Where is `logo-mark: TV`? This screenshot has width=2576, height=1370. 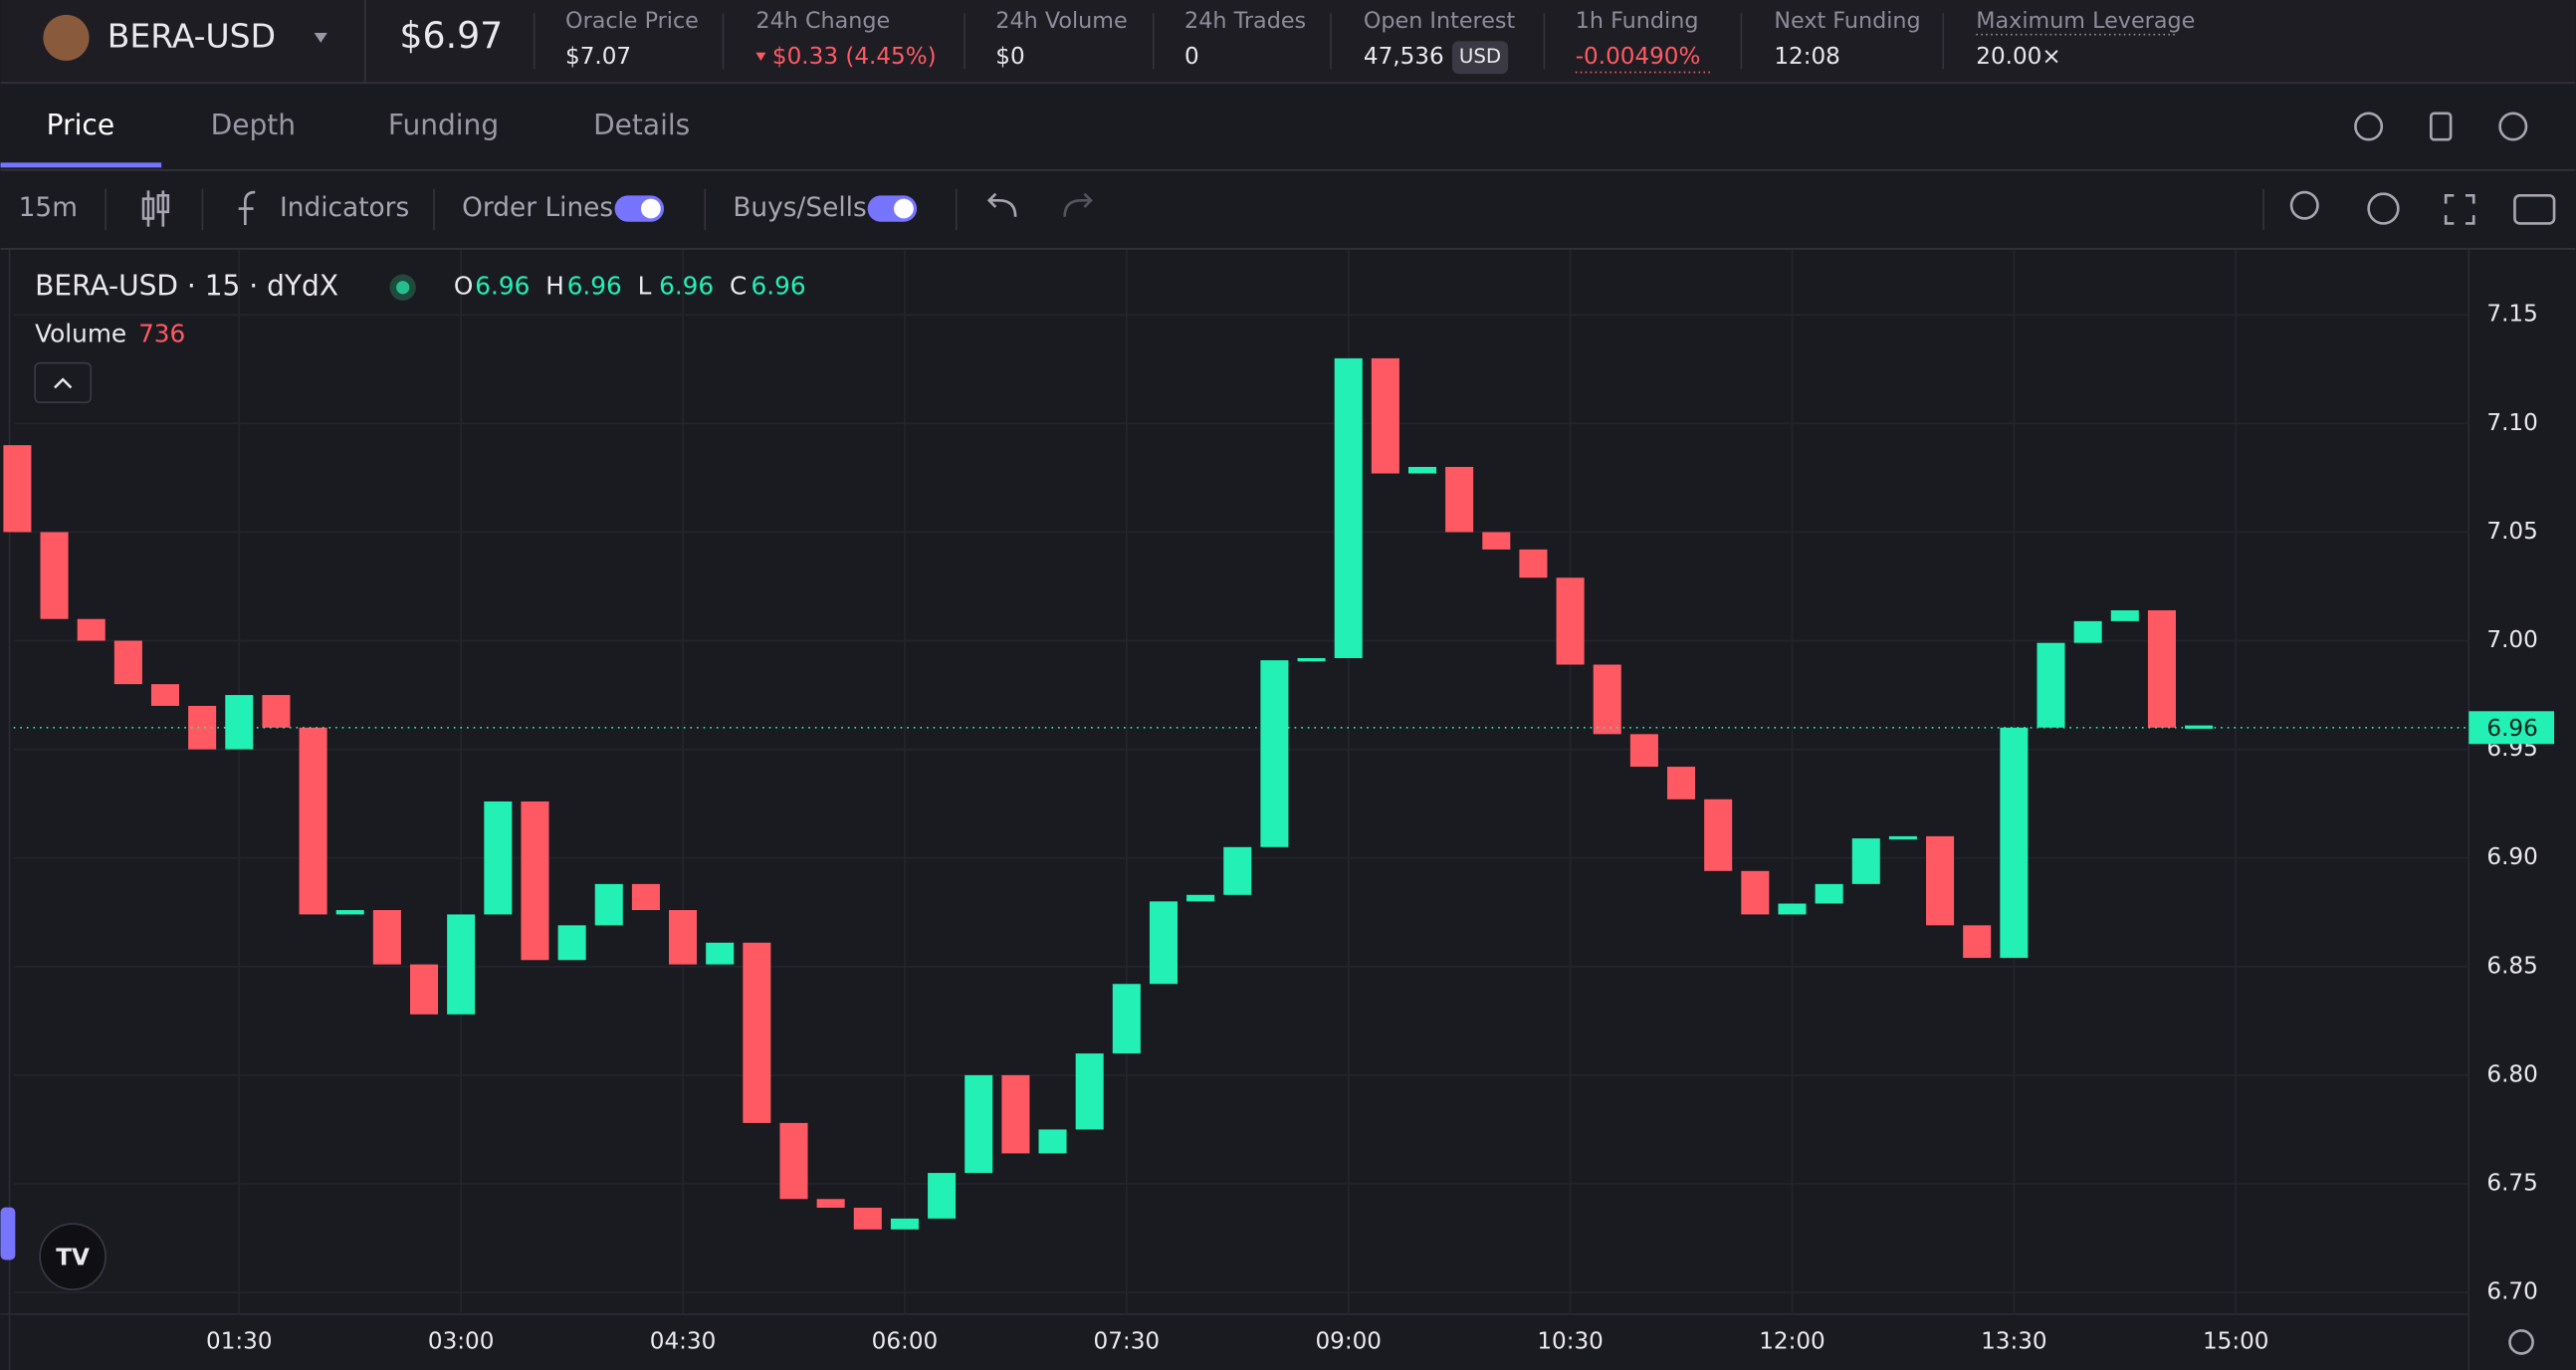
logo-mark: TV is located at coordinates (73, 1257).